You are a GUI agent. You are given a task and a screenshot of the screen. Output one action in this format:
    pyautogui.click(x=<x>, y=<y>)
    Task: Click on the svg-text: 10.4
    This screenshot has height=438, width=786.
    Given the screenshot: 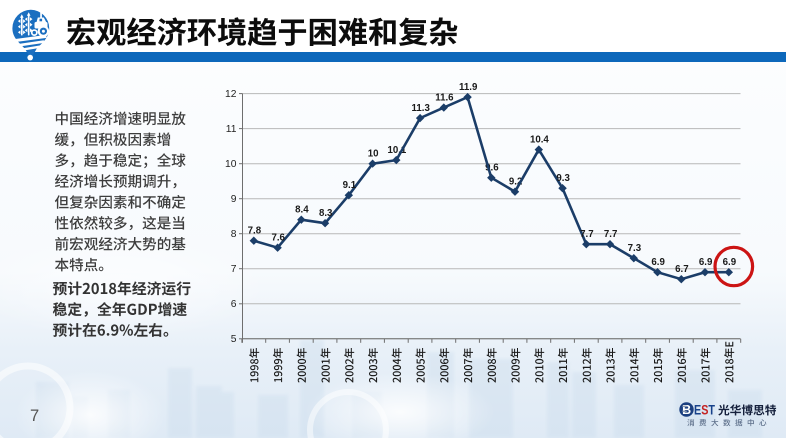 What is the action you would take?
    pyautogui.click(x=539, y=139)
    